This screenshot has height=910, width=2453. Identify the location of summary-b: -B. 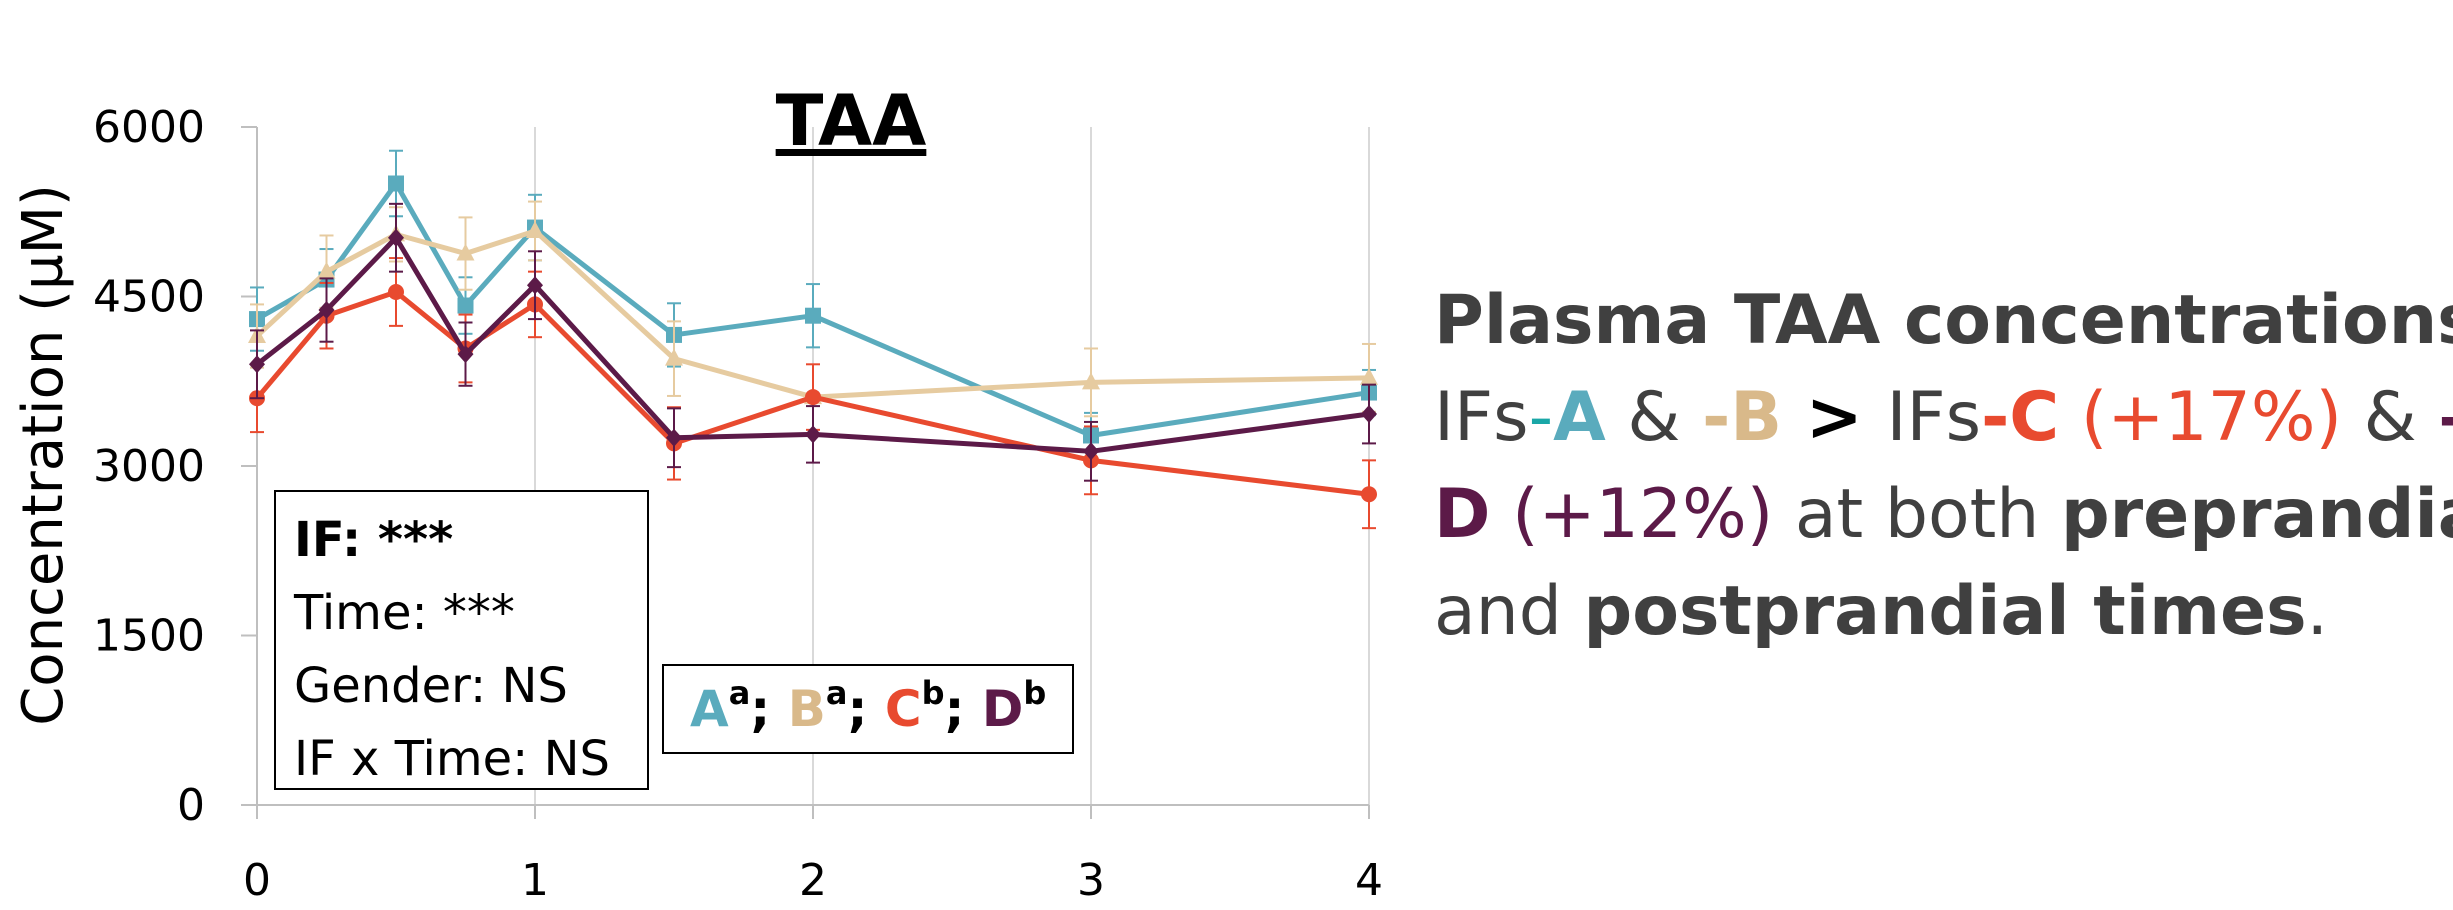
(1742, 417).